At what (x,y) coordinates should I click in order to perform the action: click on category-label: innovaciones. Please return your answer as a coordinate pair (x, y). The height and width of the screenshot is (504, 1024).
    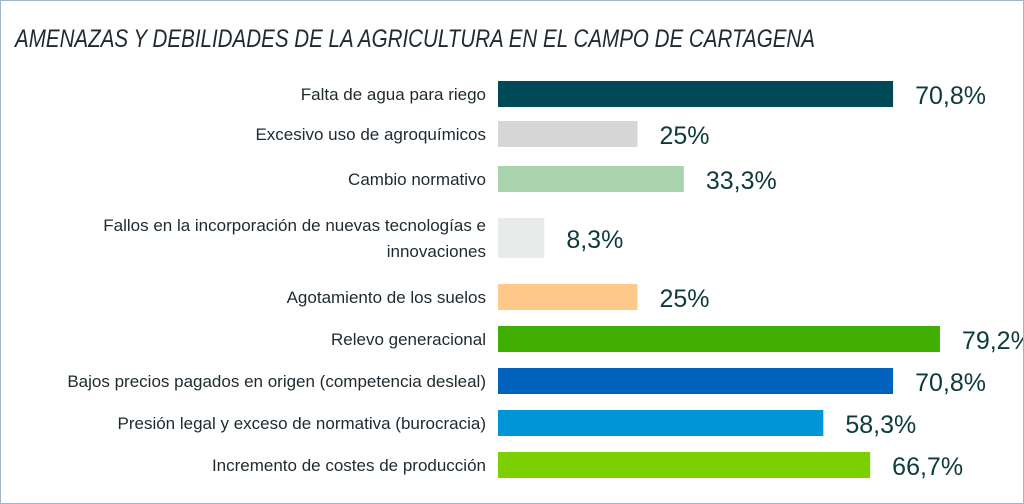
    Looking at the image, I should click on (436, 251).